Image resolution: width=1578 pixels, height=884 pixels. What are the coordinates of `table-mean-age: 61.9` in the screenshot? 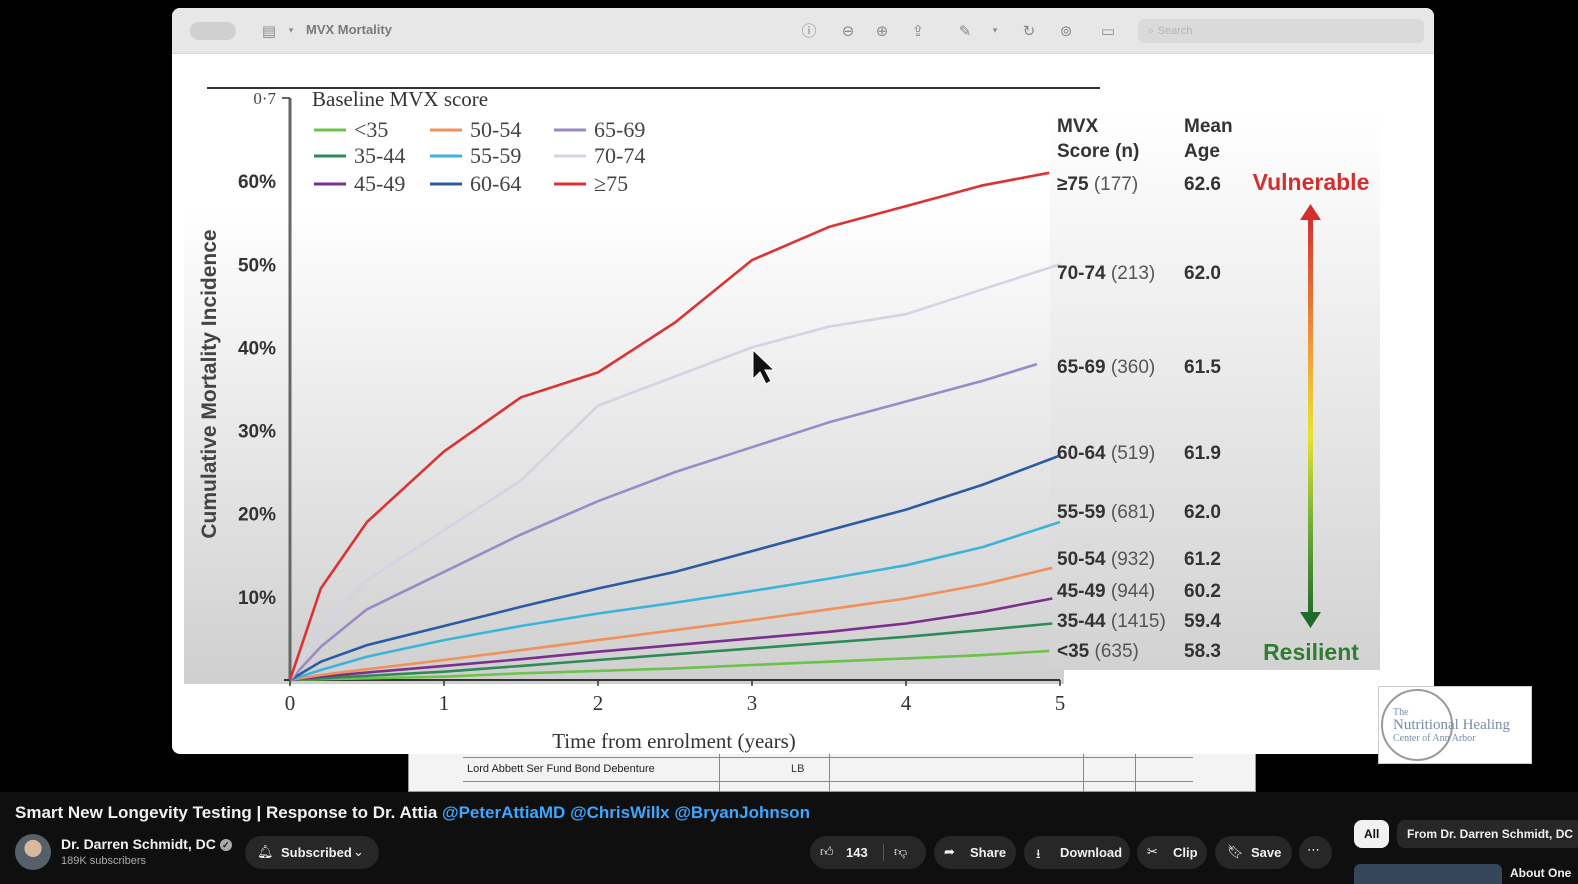 It's located at (1202, 453).